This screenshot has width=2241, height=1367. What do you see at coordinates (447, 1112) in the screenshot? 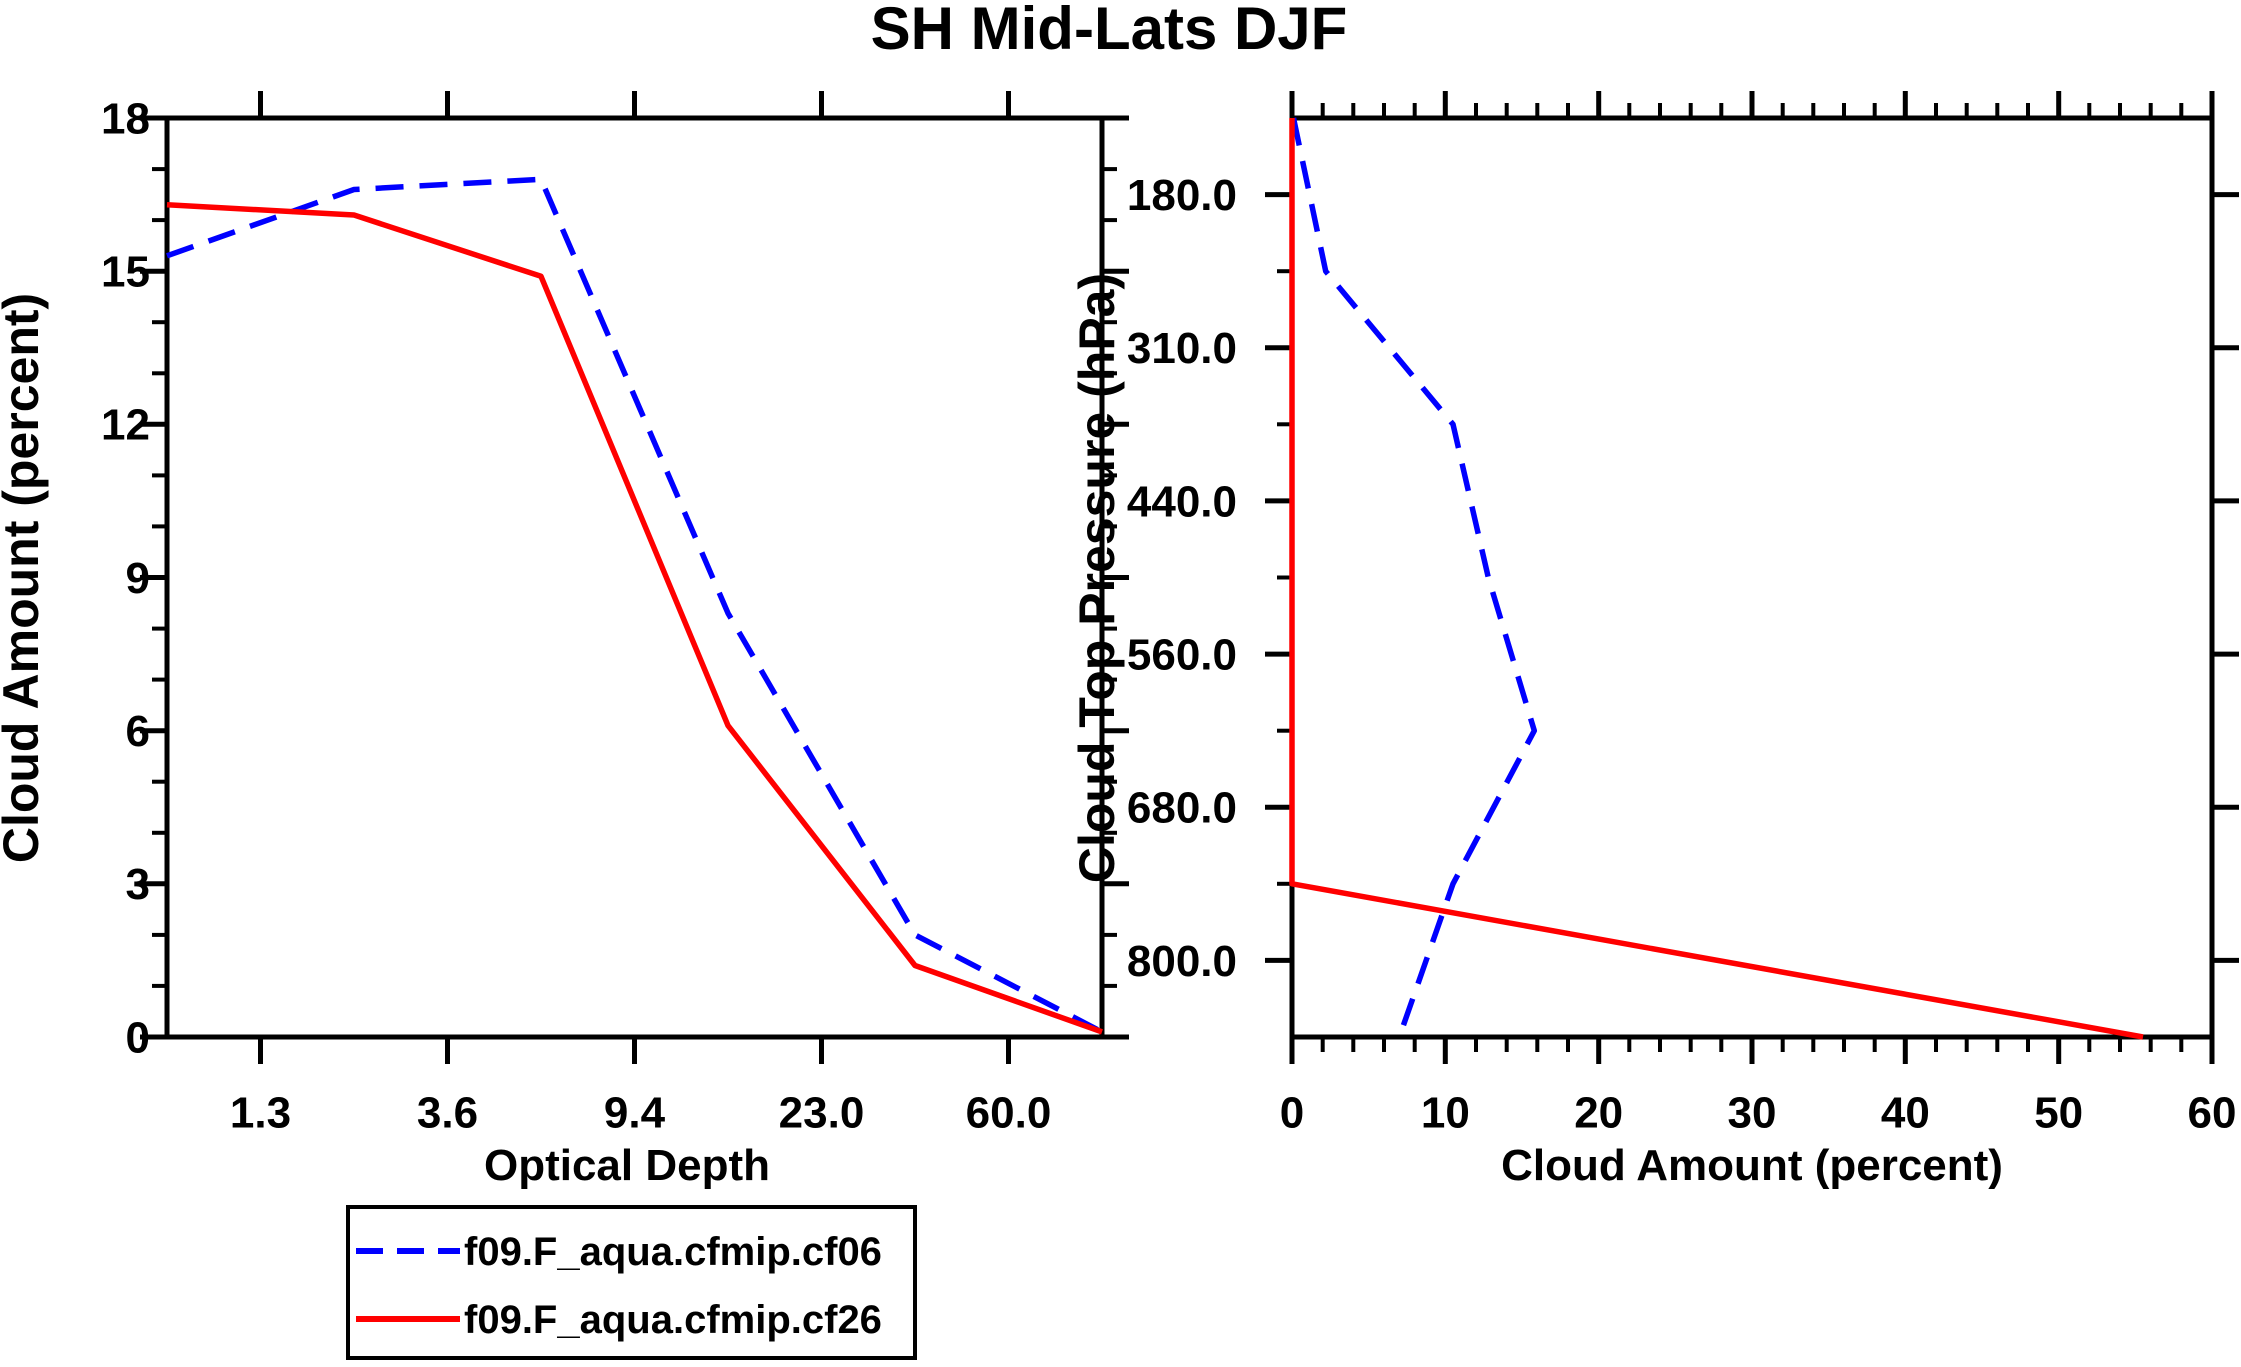
I see `tick-label: 3.6` at bounding box center [447, 1112].